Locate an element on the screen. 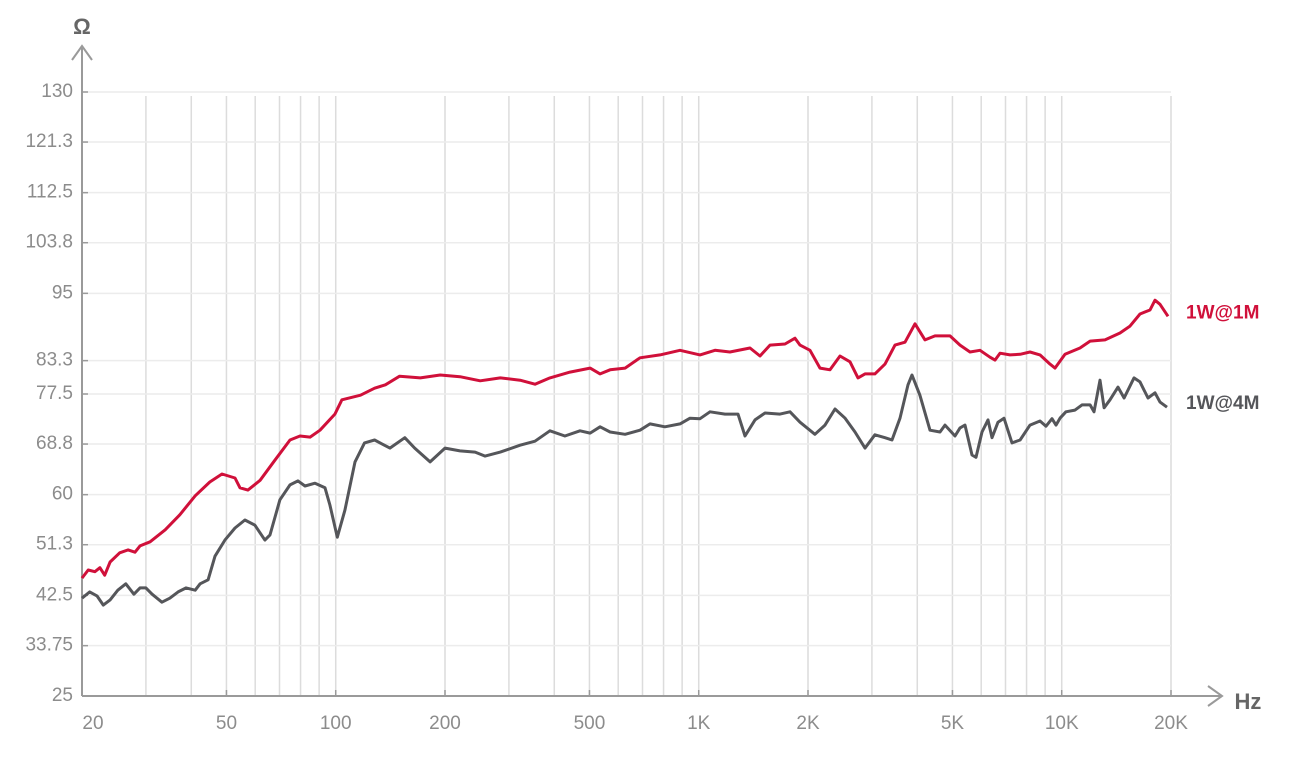  y-tick-label: 25 is located at coordinates (62, 695).